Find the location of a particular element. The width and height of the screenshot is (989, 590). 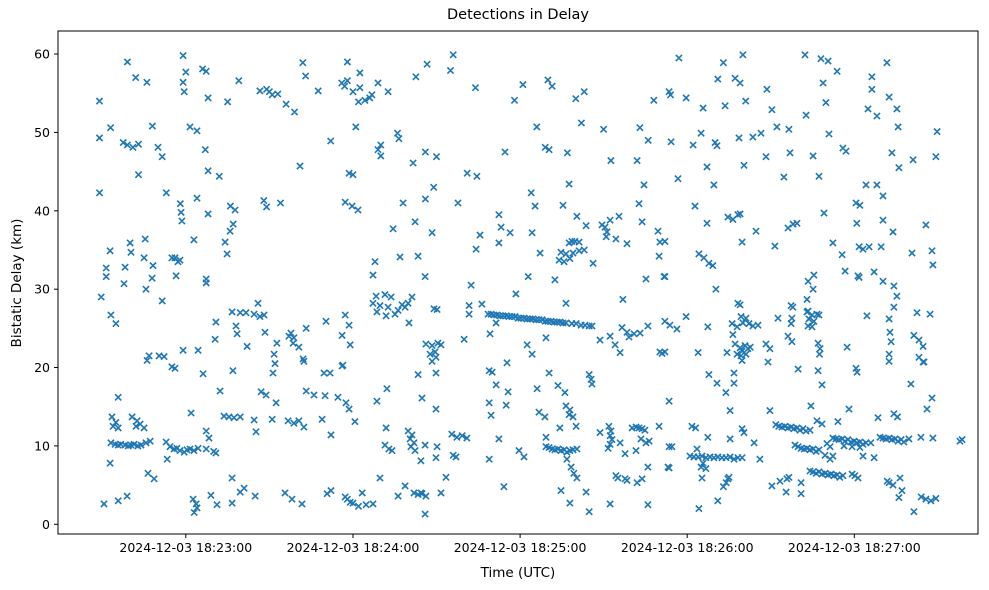

y-tick-label: 60 is located at coordinates (42, 54).